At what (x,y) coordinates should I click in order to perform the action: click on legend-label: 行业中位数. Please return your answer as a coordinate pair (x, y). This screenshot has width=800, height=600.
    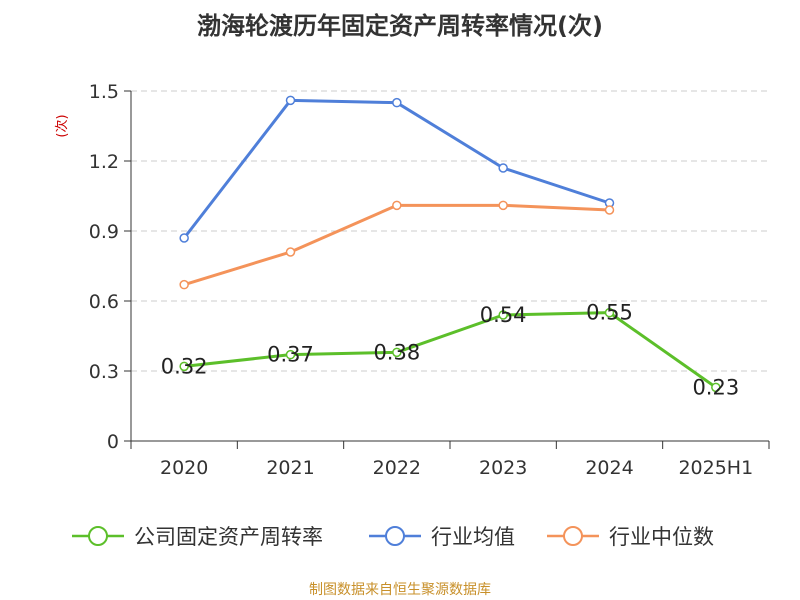
    Looking at the image, I should click on (661, 537).